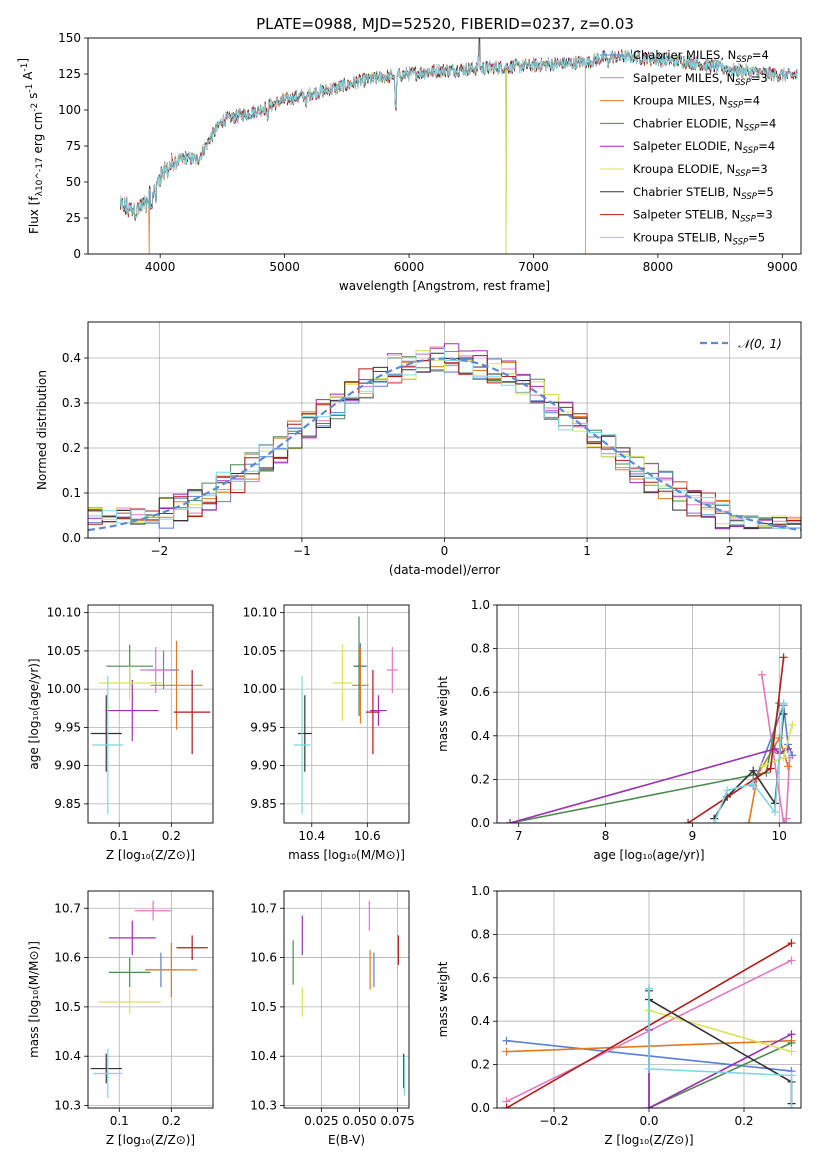 This screenshot has width=819, height=1170. I want to click on legend: 𝒩(0, 1), so click(741, 344).